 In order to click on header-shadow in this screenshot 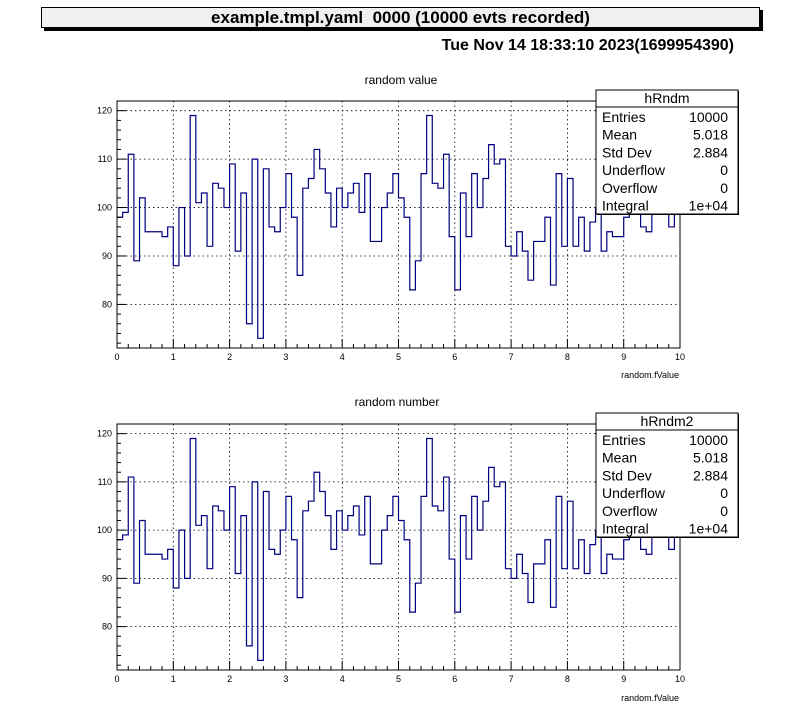, I will do `click(403, 29)`.